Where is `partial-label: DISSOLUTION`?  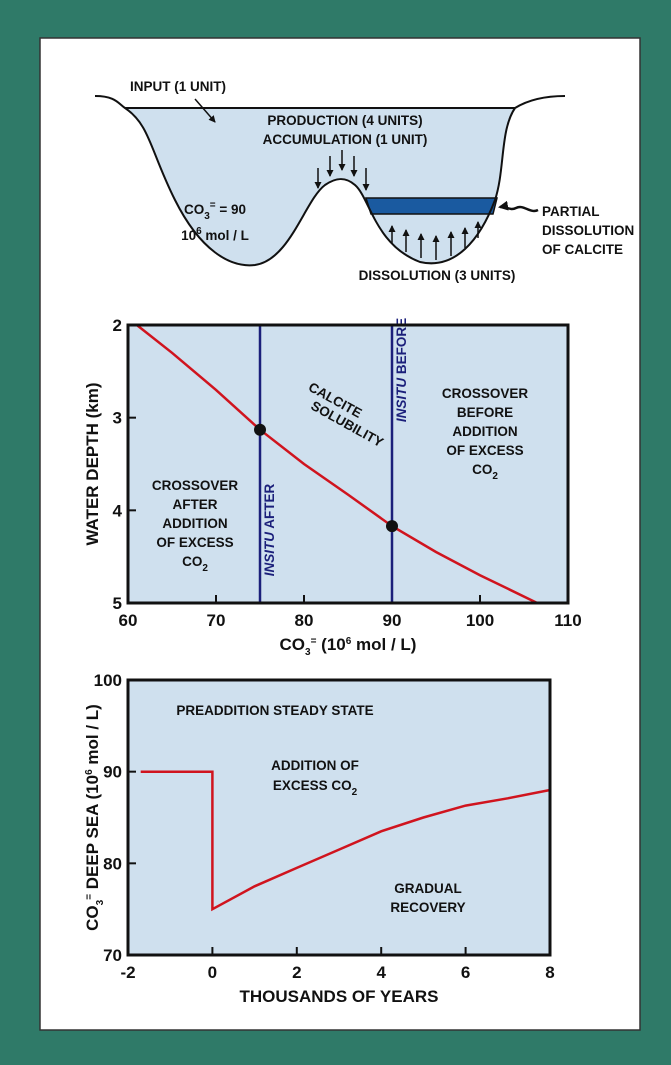
partial-label: DISSOLUTION is located at coordinates (588, 230).